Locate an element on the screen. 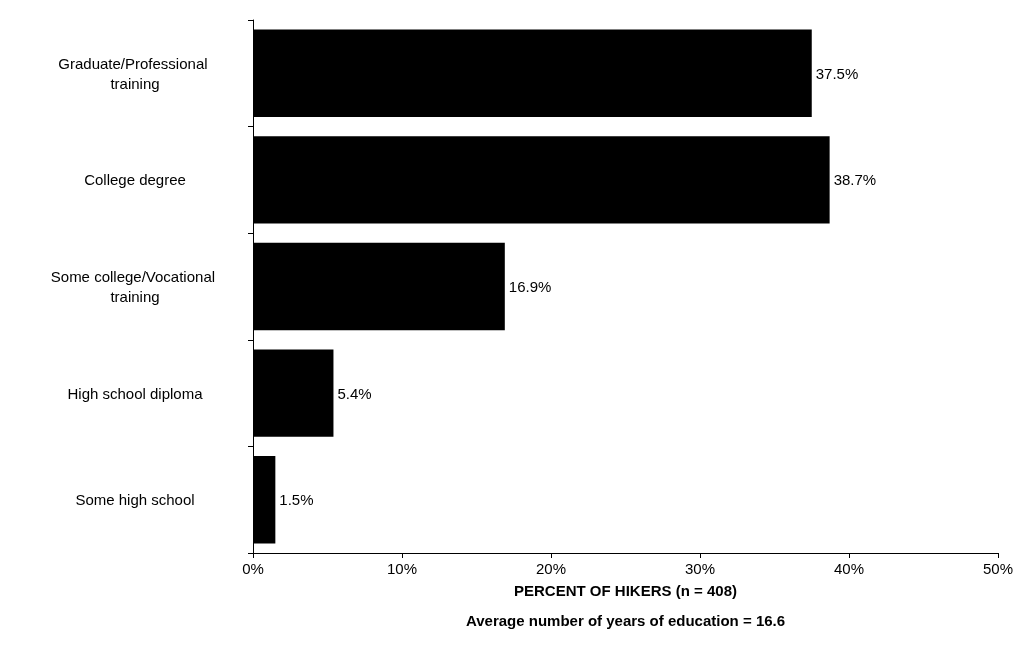 Image resolution: width=1028 pixels, height=656 pixels. data-label: 37.5% is located at coordinates (837, 73).